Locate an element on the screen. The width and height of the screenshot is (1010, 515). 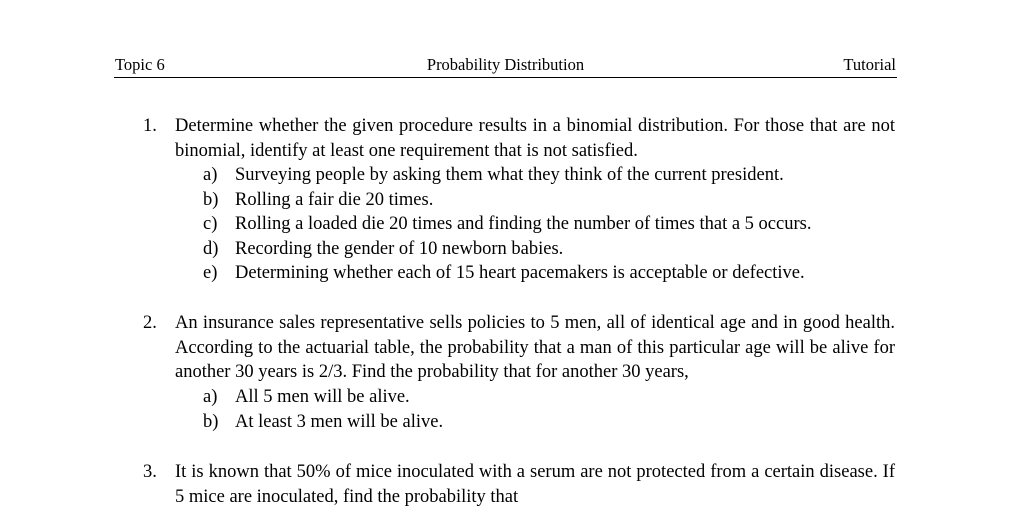
item-text: All 5 men will be alive. is located at coordinates (322, 397).